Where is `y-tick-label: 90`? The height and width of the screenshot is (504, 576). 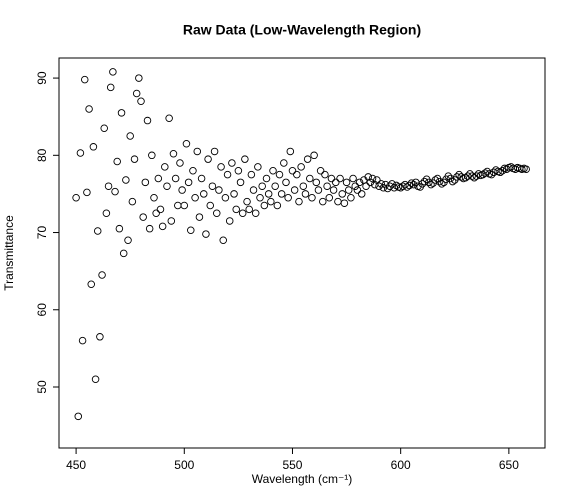 y-tick-label: 90 is located at coordinates (42, 78).